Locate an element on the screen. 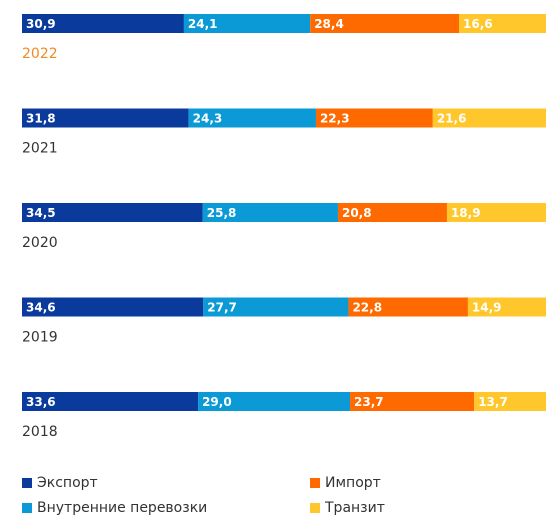 The width and height of the screenshot is (546, 518). value-label: 34,5 is located at coordinates (41, 213).